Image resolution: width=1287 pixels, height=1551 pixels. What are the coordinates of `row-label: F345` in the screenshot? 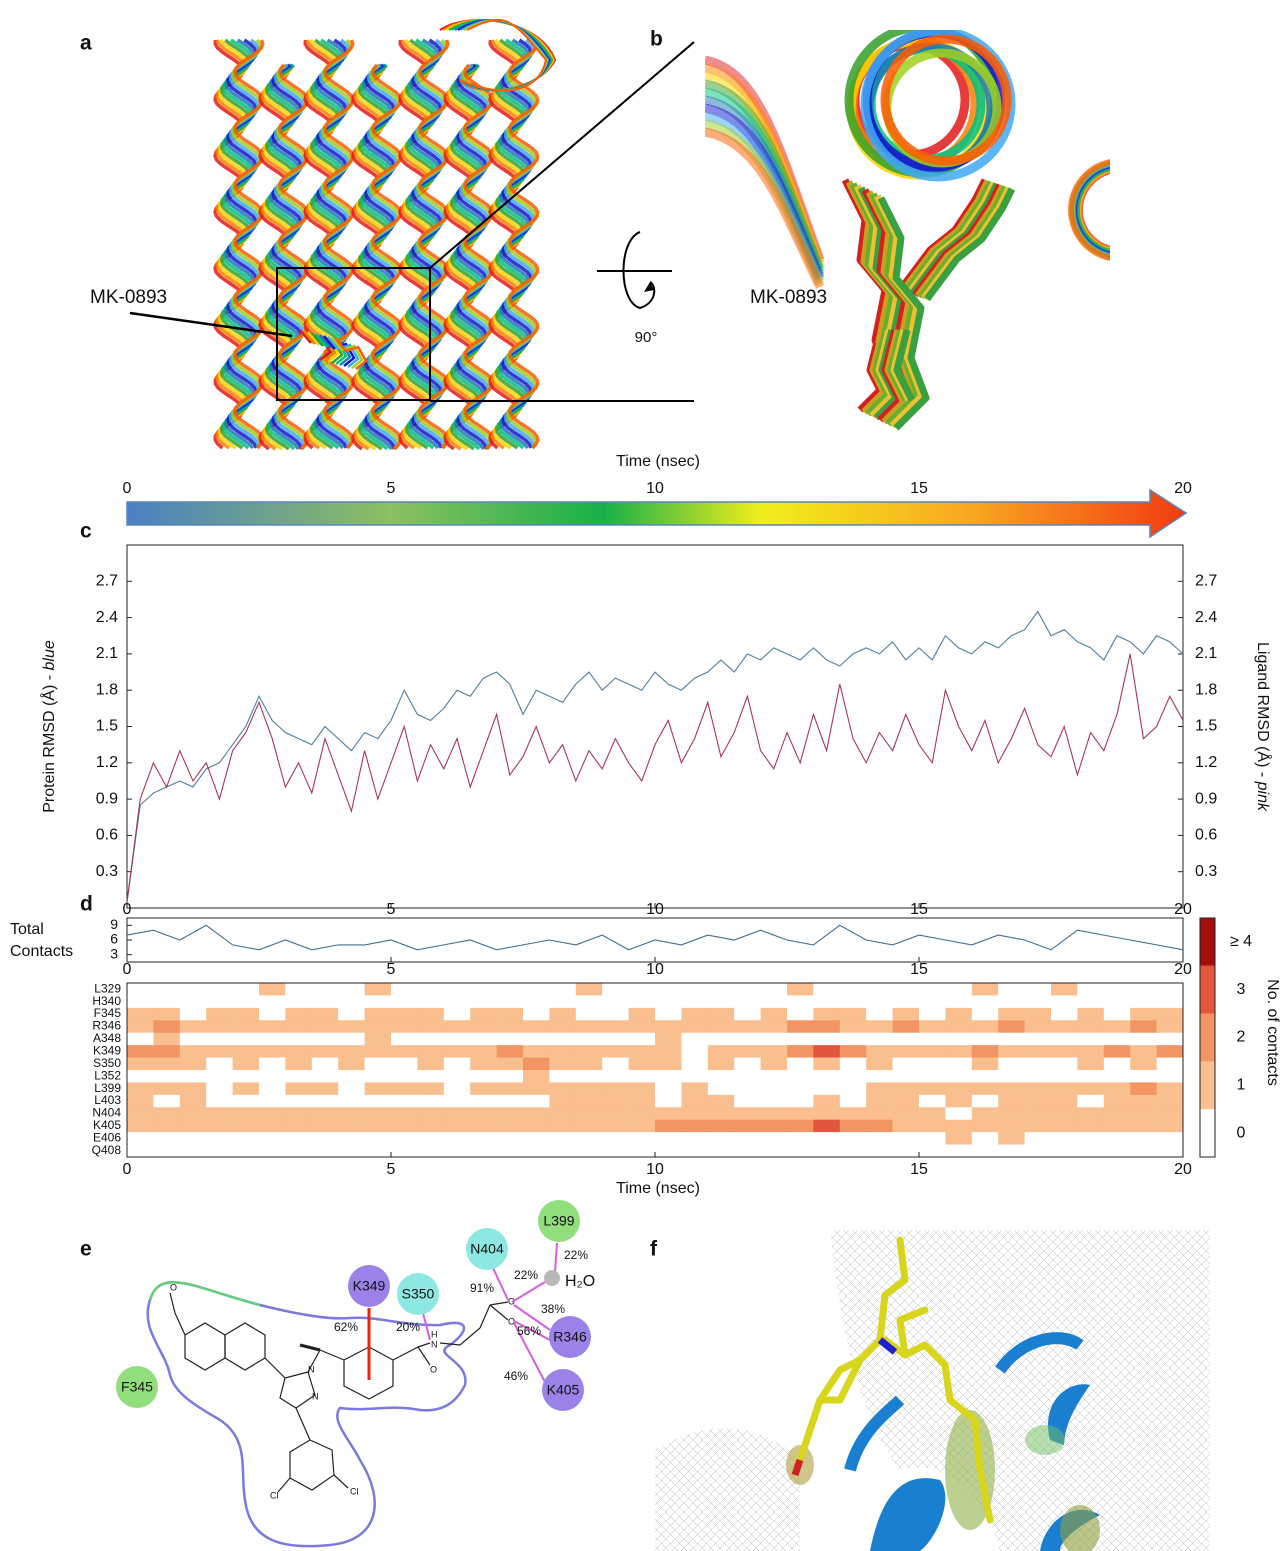 It's located at (108, 1013).